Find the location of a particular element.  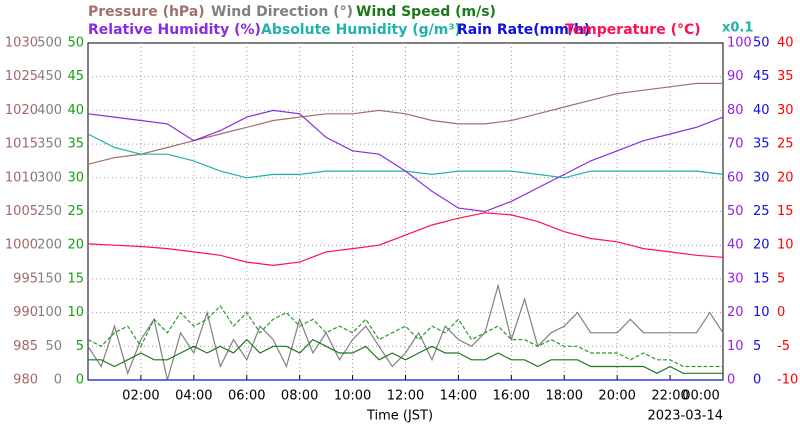

x-tick-label: 06:00 is located at coordinates (246, 396).